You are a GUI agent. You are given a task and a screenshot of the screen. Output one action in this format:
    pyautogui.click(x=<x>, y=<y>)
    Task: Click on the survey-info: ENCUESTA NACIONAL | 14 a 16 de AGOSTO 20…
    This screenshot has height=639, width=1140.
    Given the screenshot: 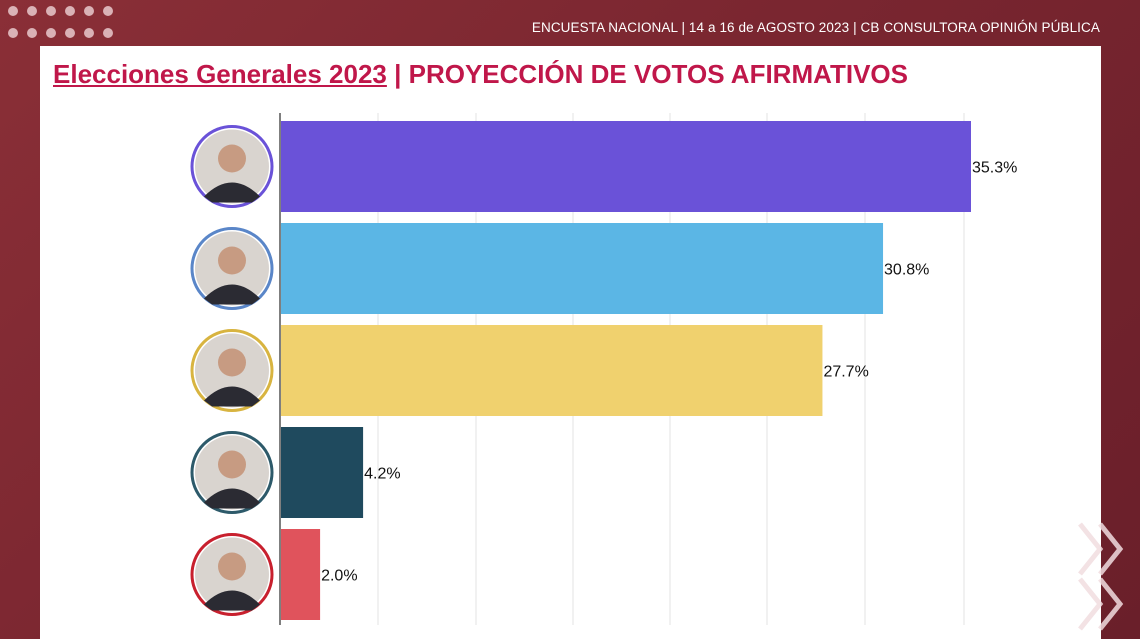 What is the action you would take?
    pyautogui.click(x=815, y=27)
    